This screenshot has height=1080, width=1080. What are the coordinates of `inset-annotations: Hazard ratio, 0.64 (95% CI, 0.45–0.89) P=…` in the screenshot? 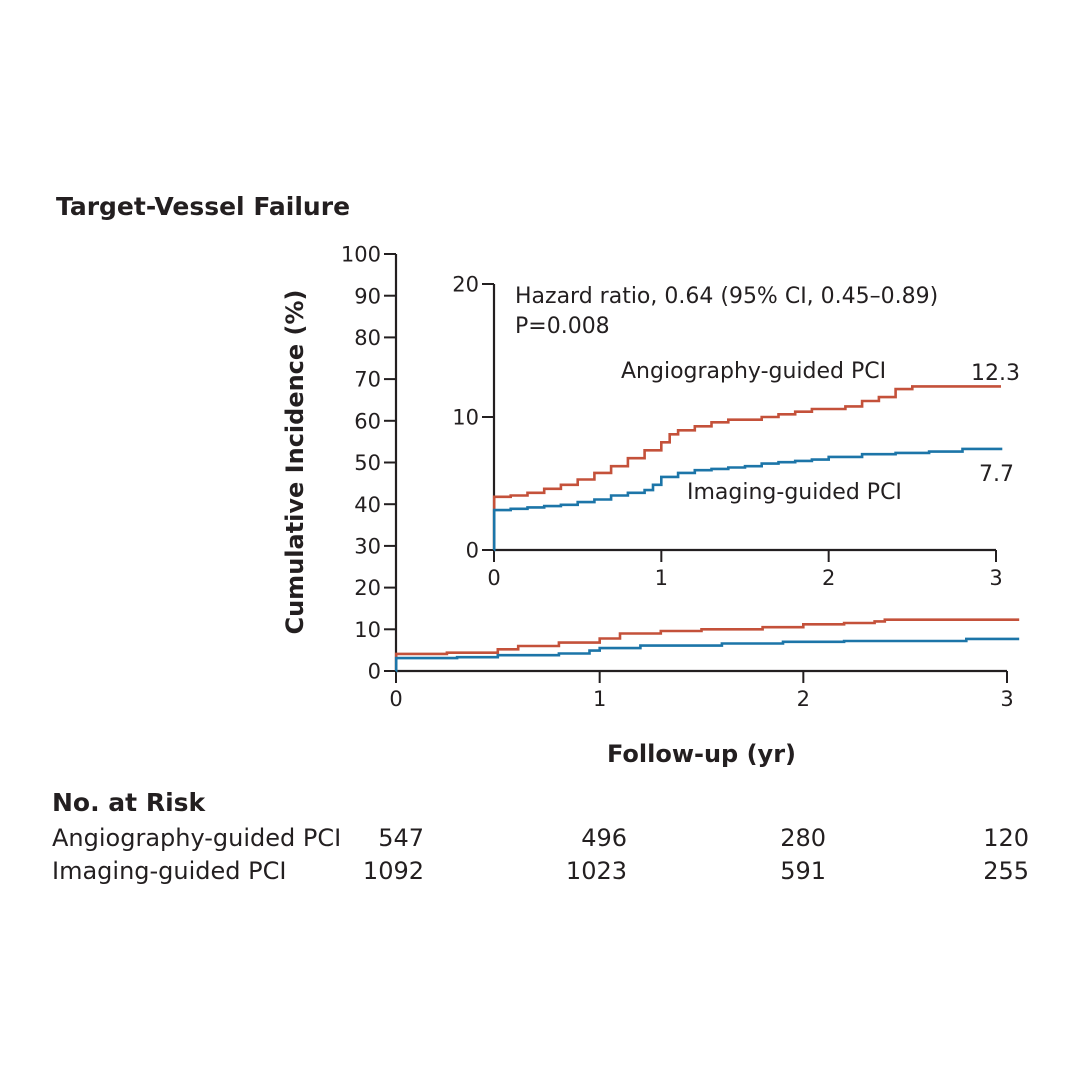 It's located at (767, 394).